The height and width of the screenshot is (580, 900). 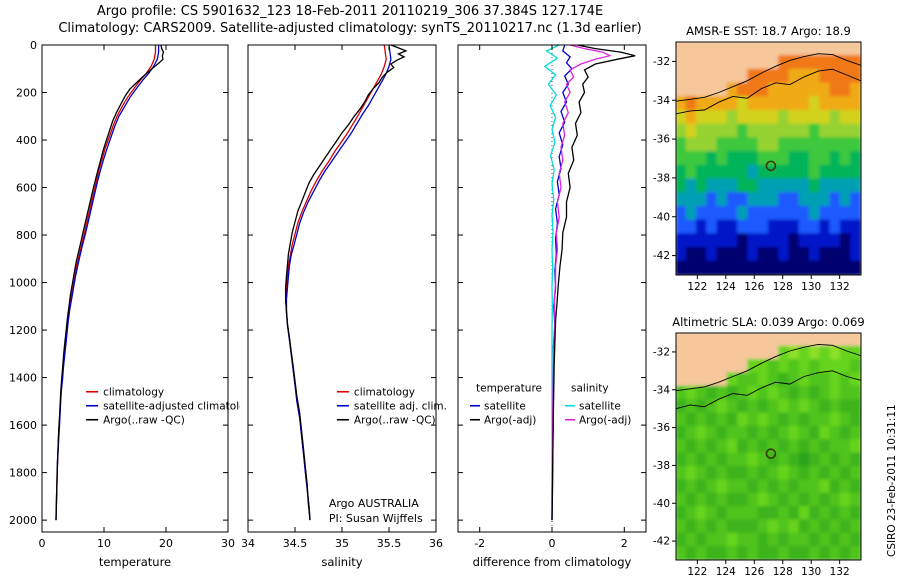 I want to click on sla-heatmap, so click(x=768, y=446).